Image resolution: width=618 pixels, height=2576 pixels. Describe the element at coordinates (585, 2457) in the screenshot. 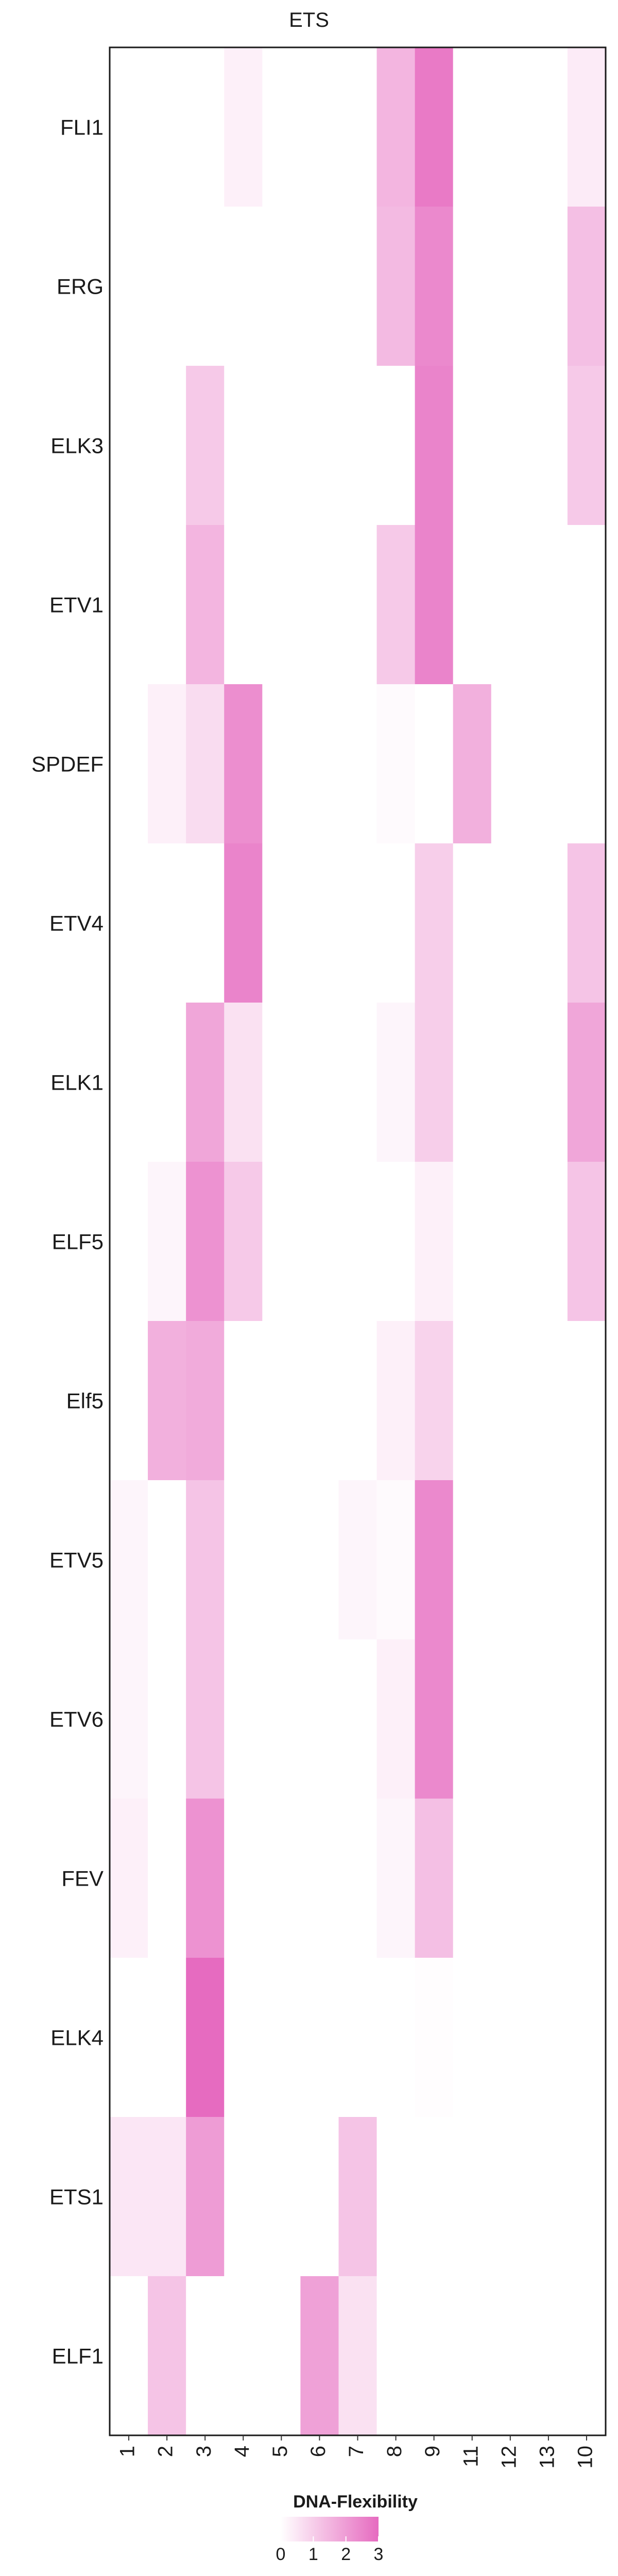

I see `column-label: 10` at that location.